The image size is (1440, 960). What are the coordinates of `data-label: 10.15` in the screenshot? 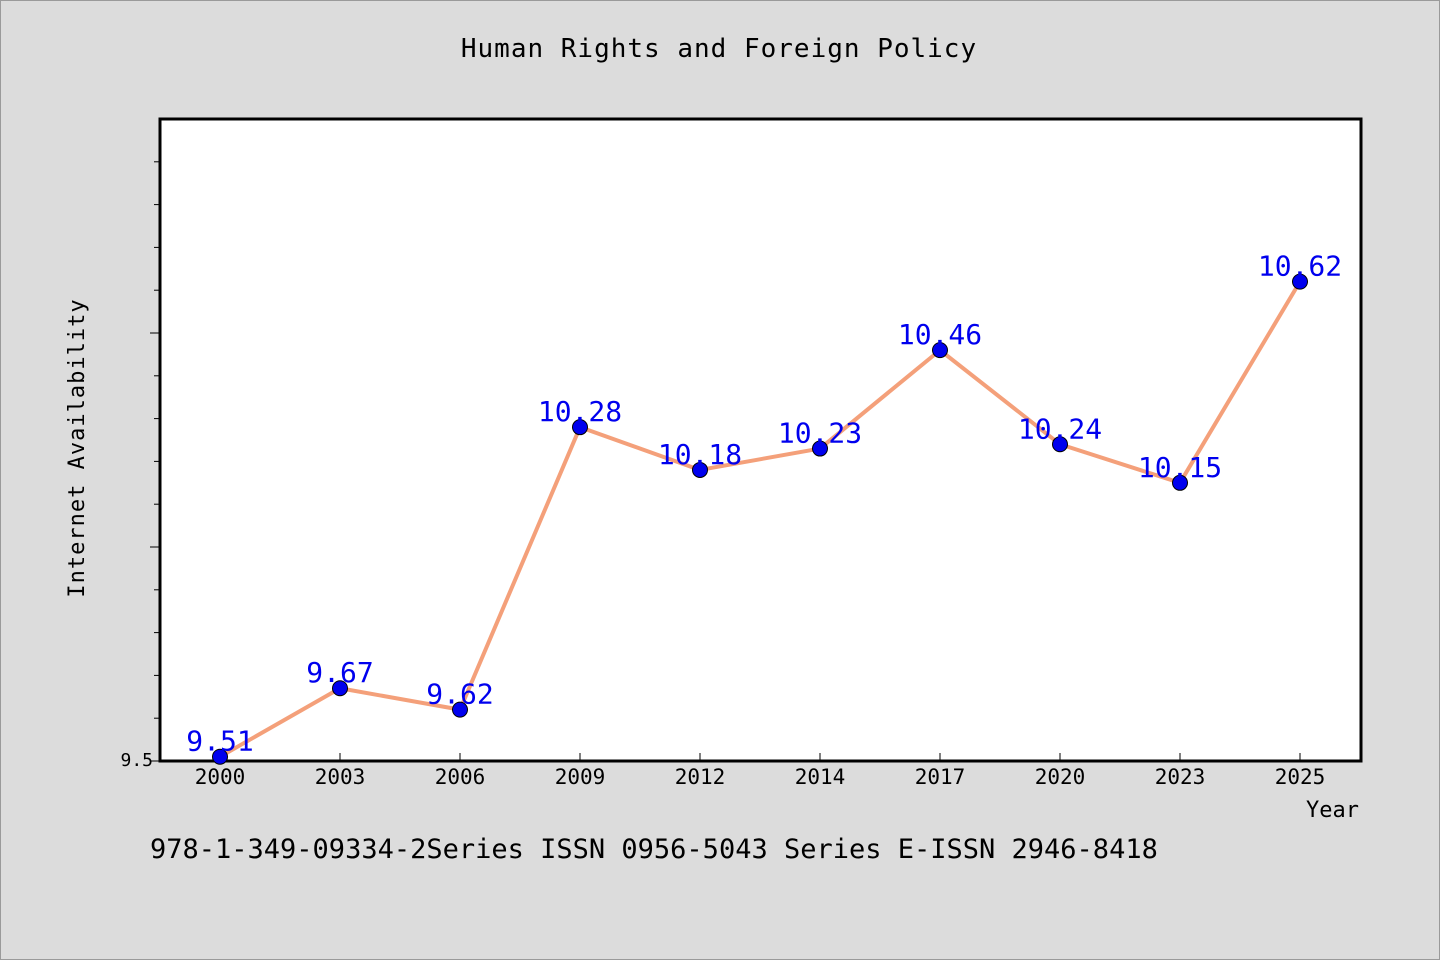 It's located at (1180, 467).